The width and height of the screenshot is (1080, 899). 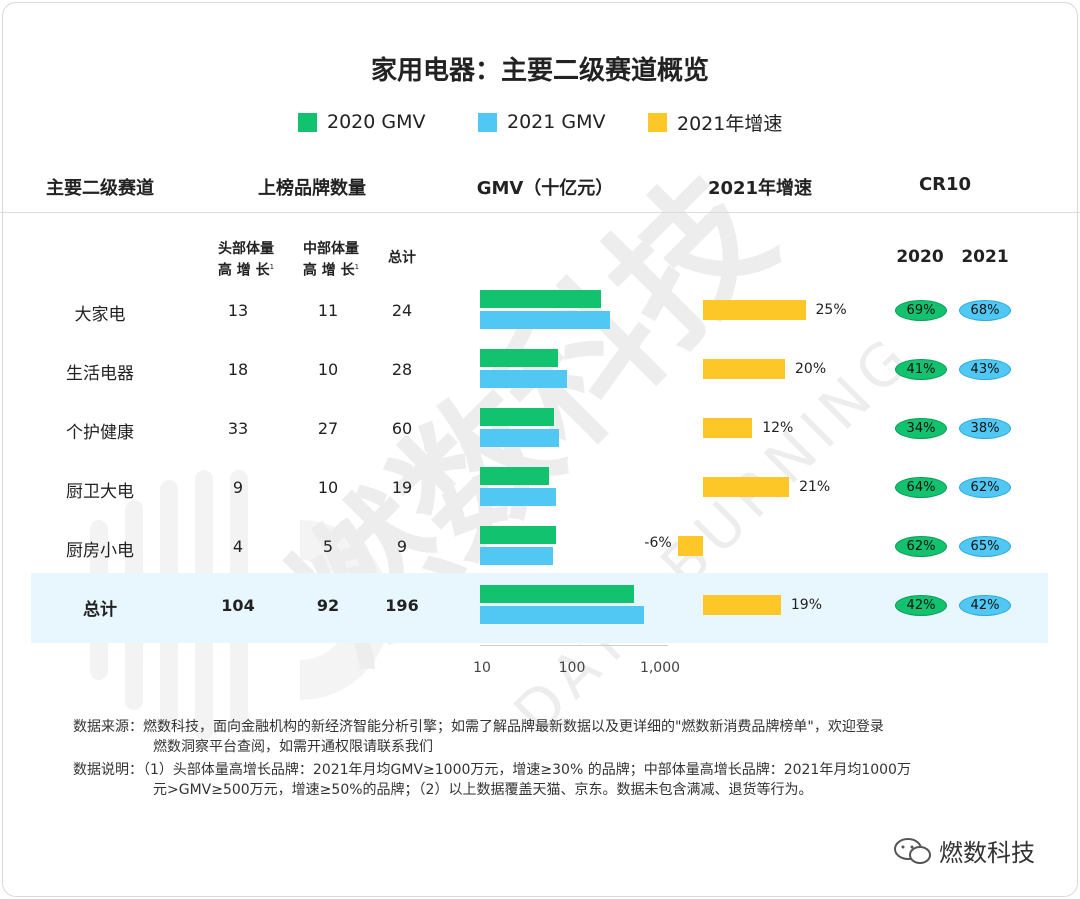 What do you see at coordinates (100, 374) in the screenshot?
I see `row-category: 生活电器` at bounding box center [100, 374].